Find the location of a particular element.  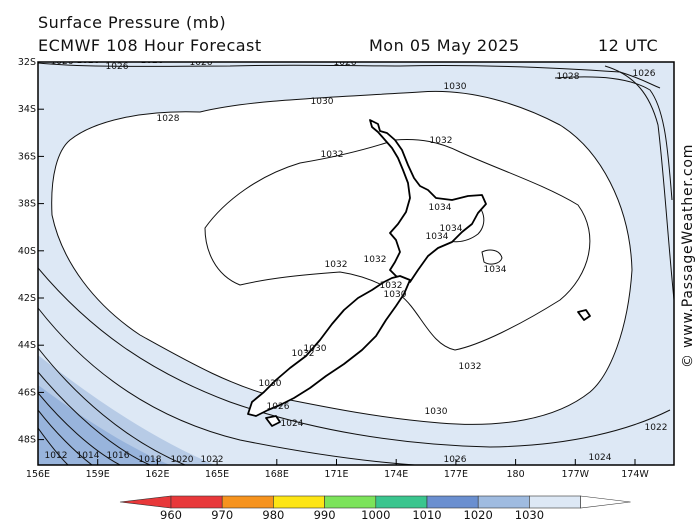

south-island is located at coordinates (329, 346).